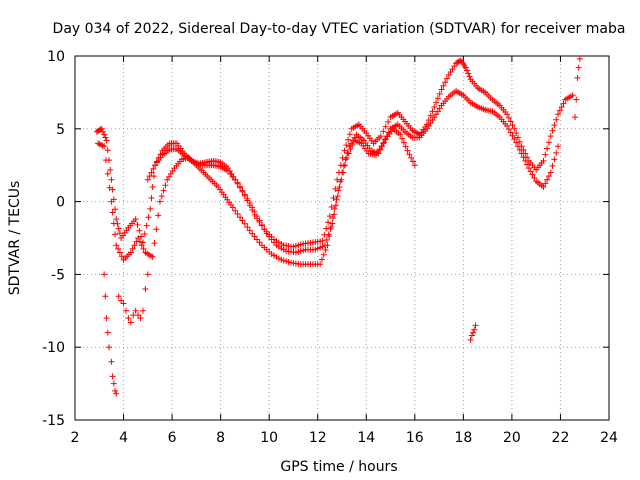 The image size is (640, 480). What do you see at coordinates (53, 421) in the screenshot?
I see `y-tick-label: -15` at bounding box center [53, 421].